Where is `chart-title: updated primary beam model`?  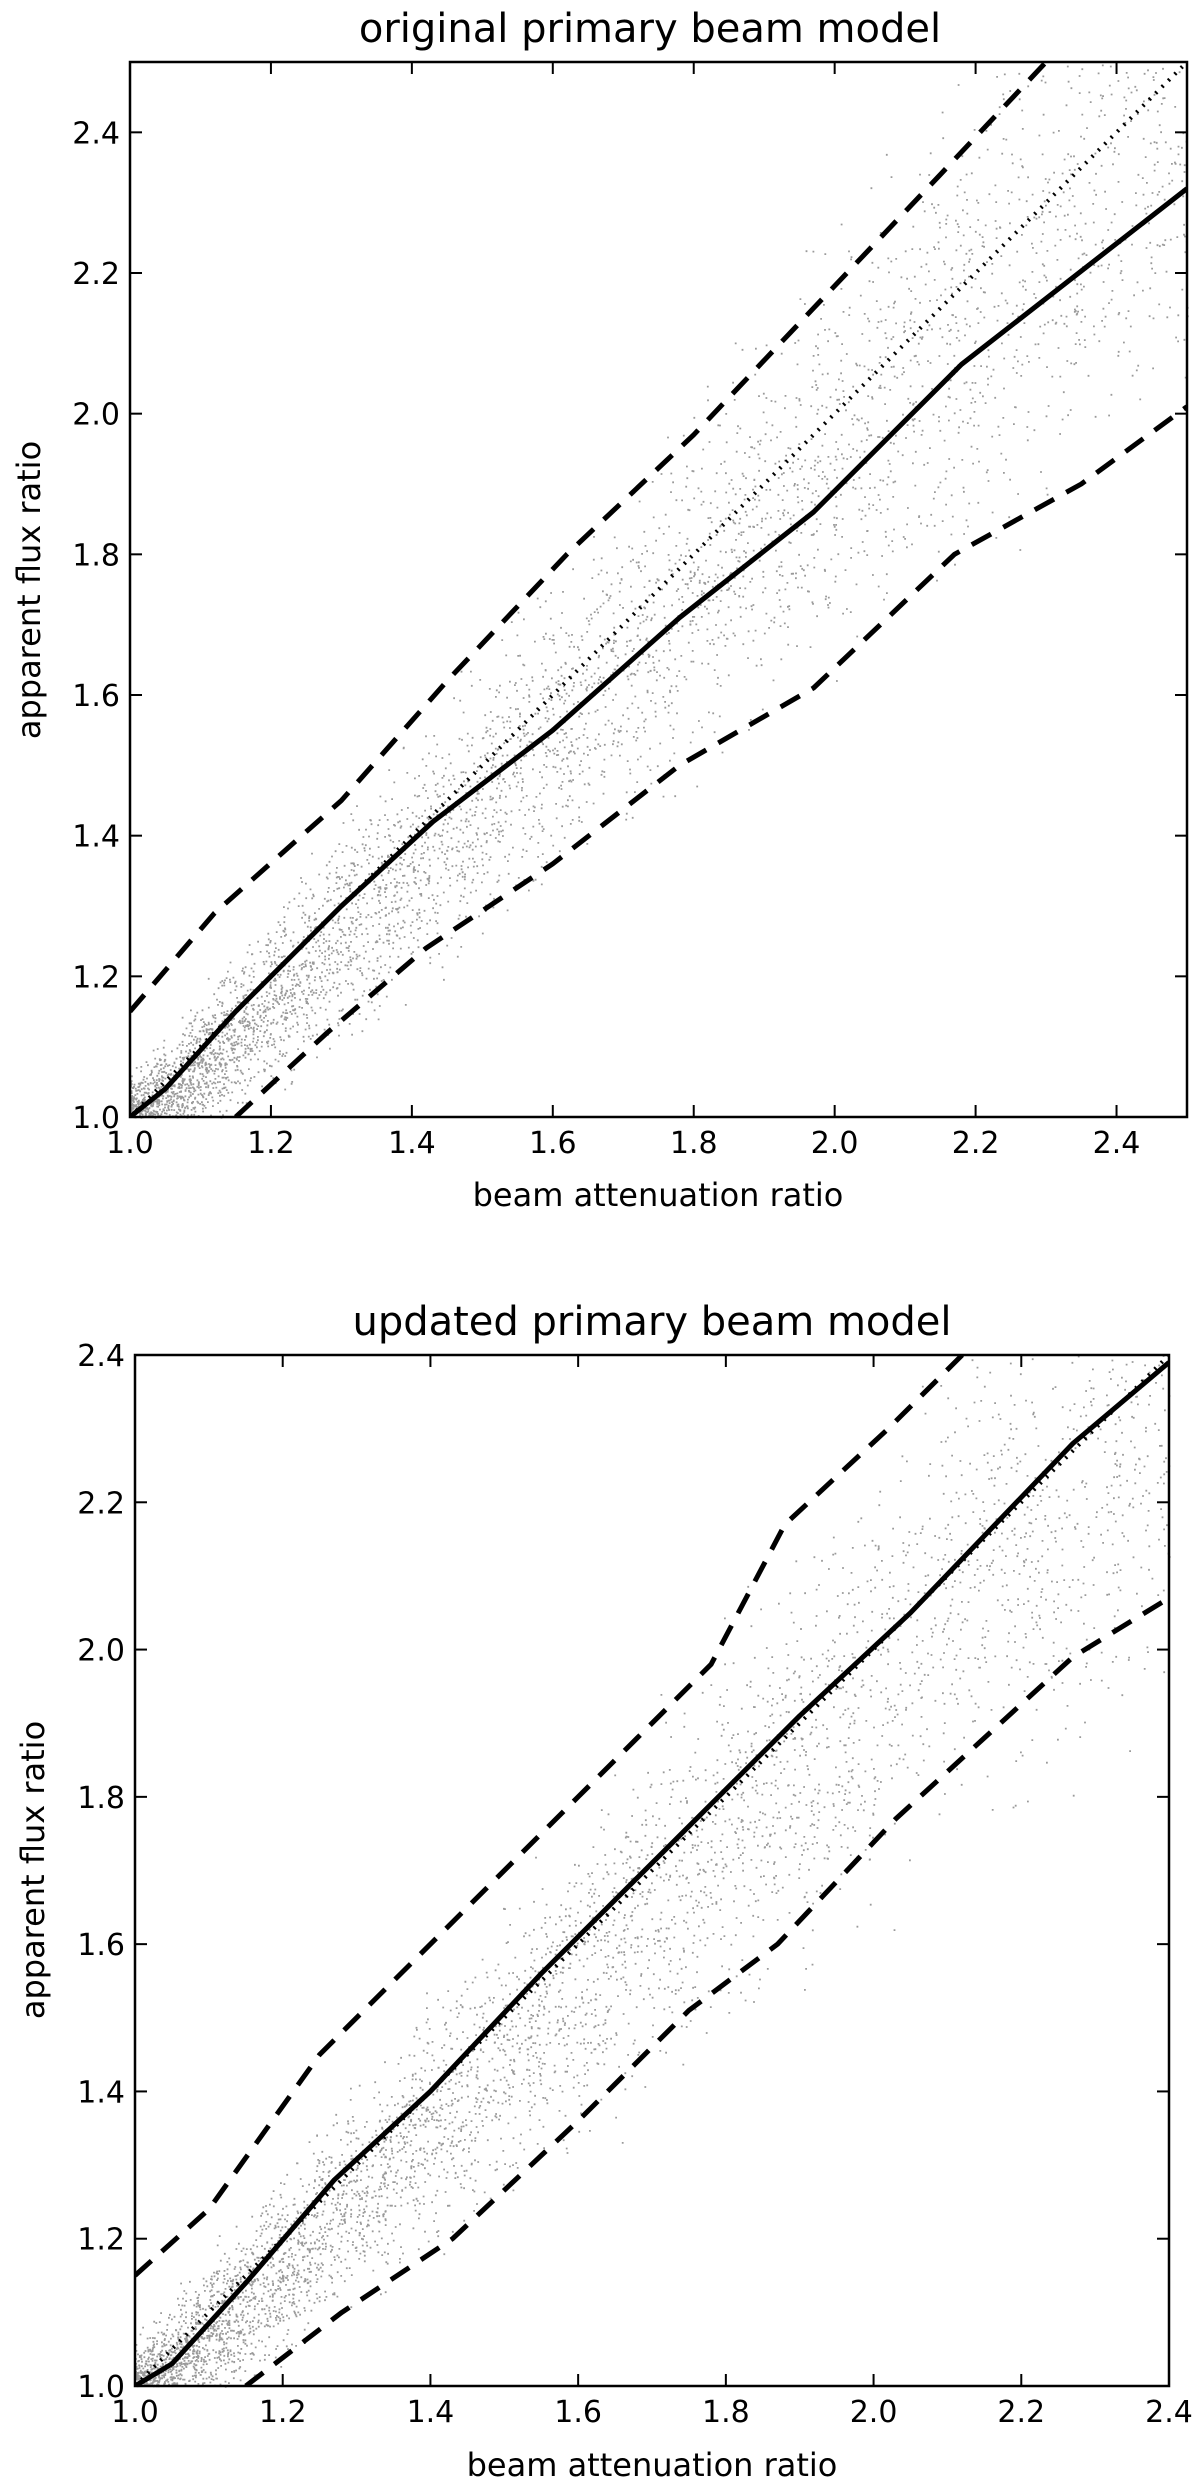 chart-title: updated primary beam model is located at coordinates (651, 1322).